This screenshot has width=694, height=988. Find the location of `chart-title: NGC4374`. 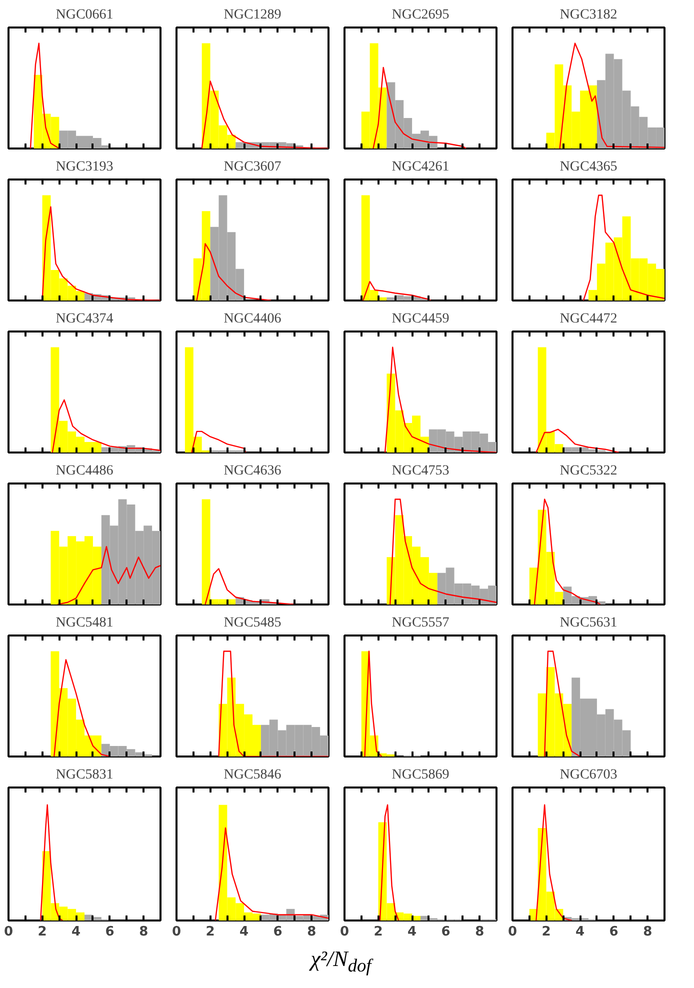

chart-title: NGC4374 is located at coordinates (85, 319).